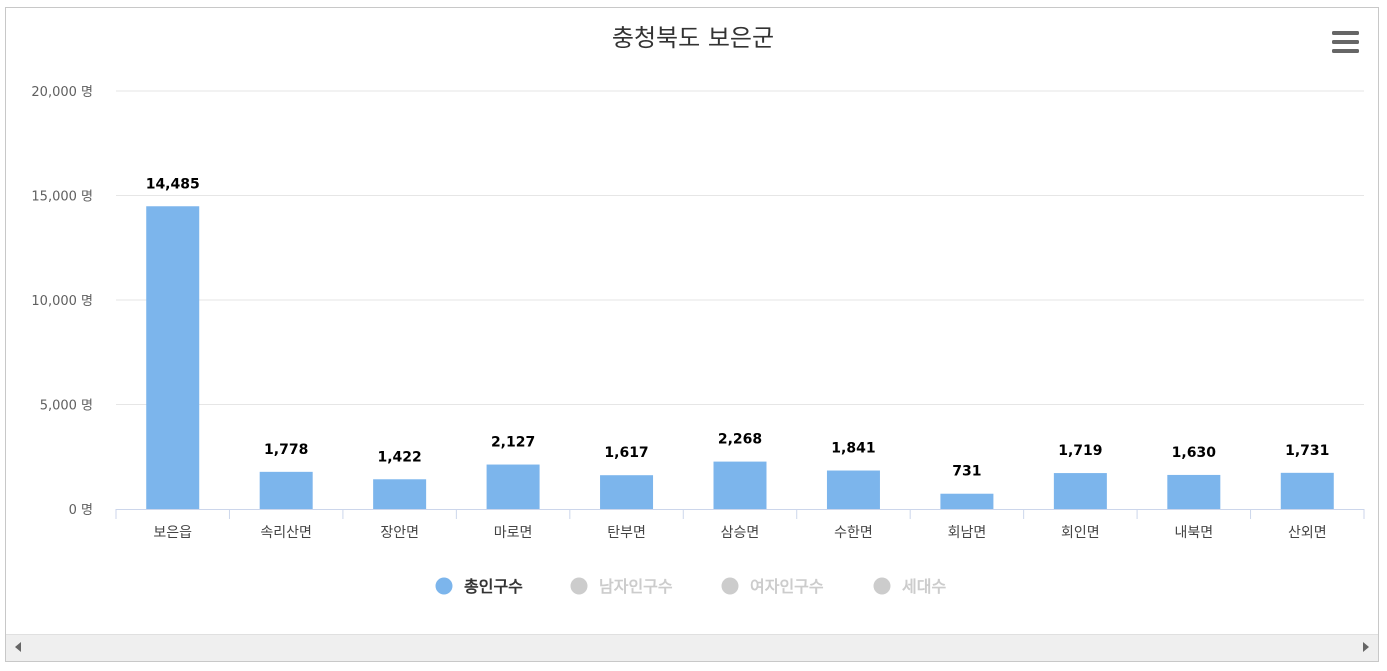  I want to click on x-tick-label: 속리산면, so click(286, 533).